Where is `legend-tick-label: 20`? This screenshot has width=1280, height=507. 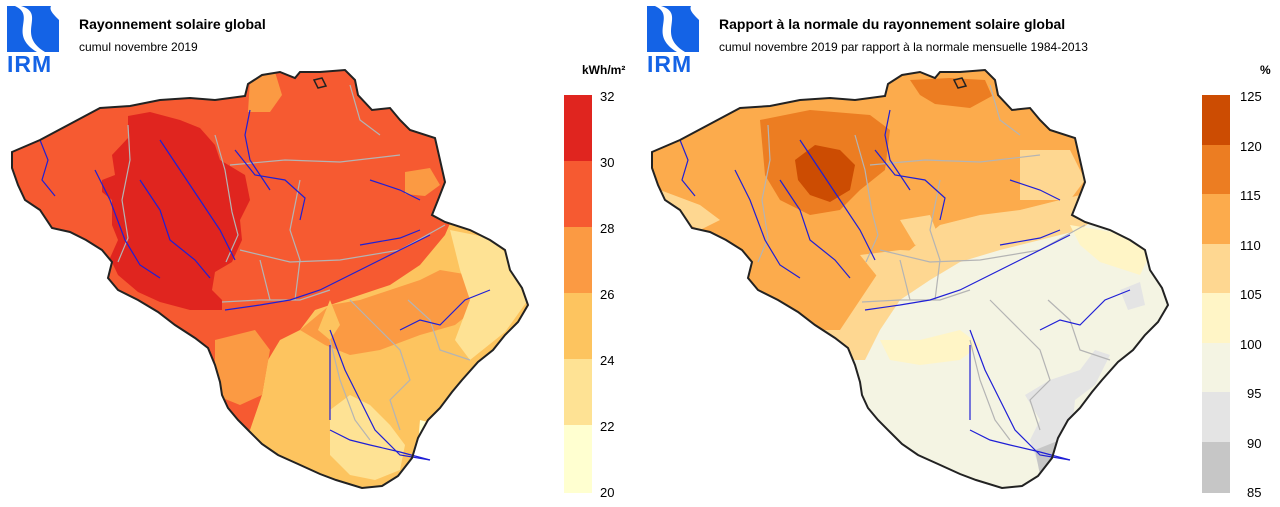
legend-tick-label: 20 is located at coordinates (607, 492).